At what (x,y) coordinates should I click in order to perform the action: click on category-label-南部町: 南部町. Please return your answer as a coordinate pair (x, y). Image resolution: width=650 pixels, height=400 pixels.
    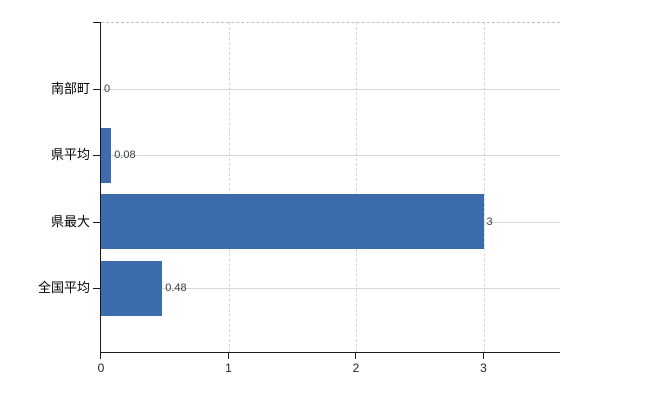
    Looking at the image, I should click on (70, 88).